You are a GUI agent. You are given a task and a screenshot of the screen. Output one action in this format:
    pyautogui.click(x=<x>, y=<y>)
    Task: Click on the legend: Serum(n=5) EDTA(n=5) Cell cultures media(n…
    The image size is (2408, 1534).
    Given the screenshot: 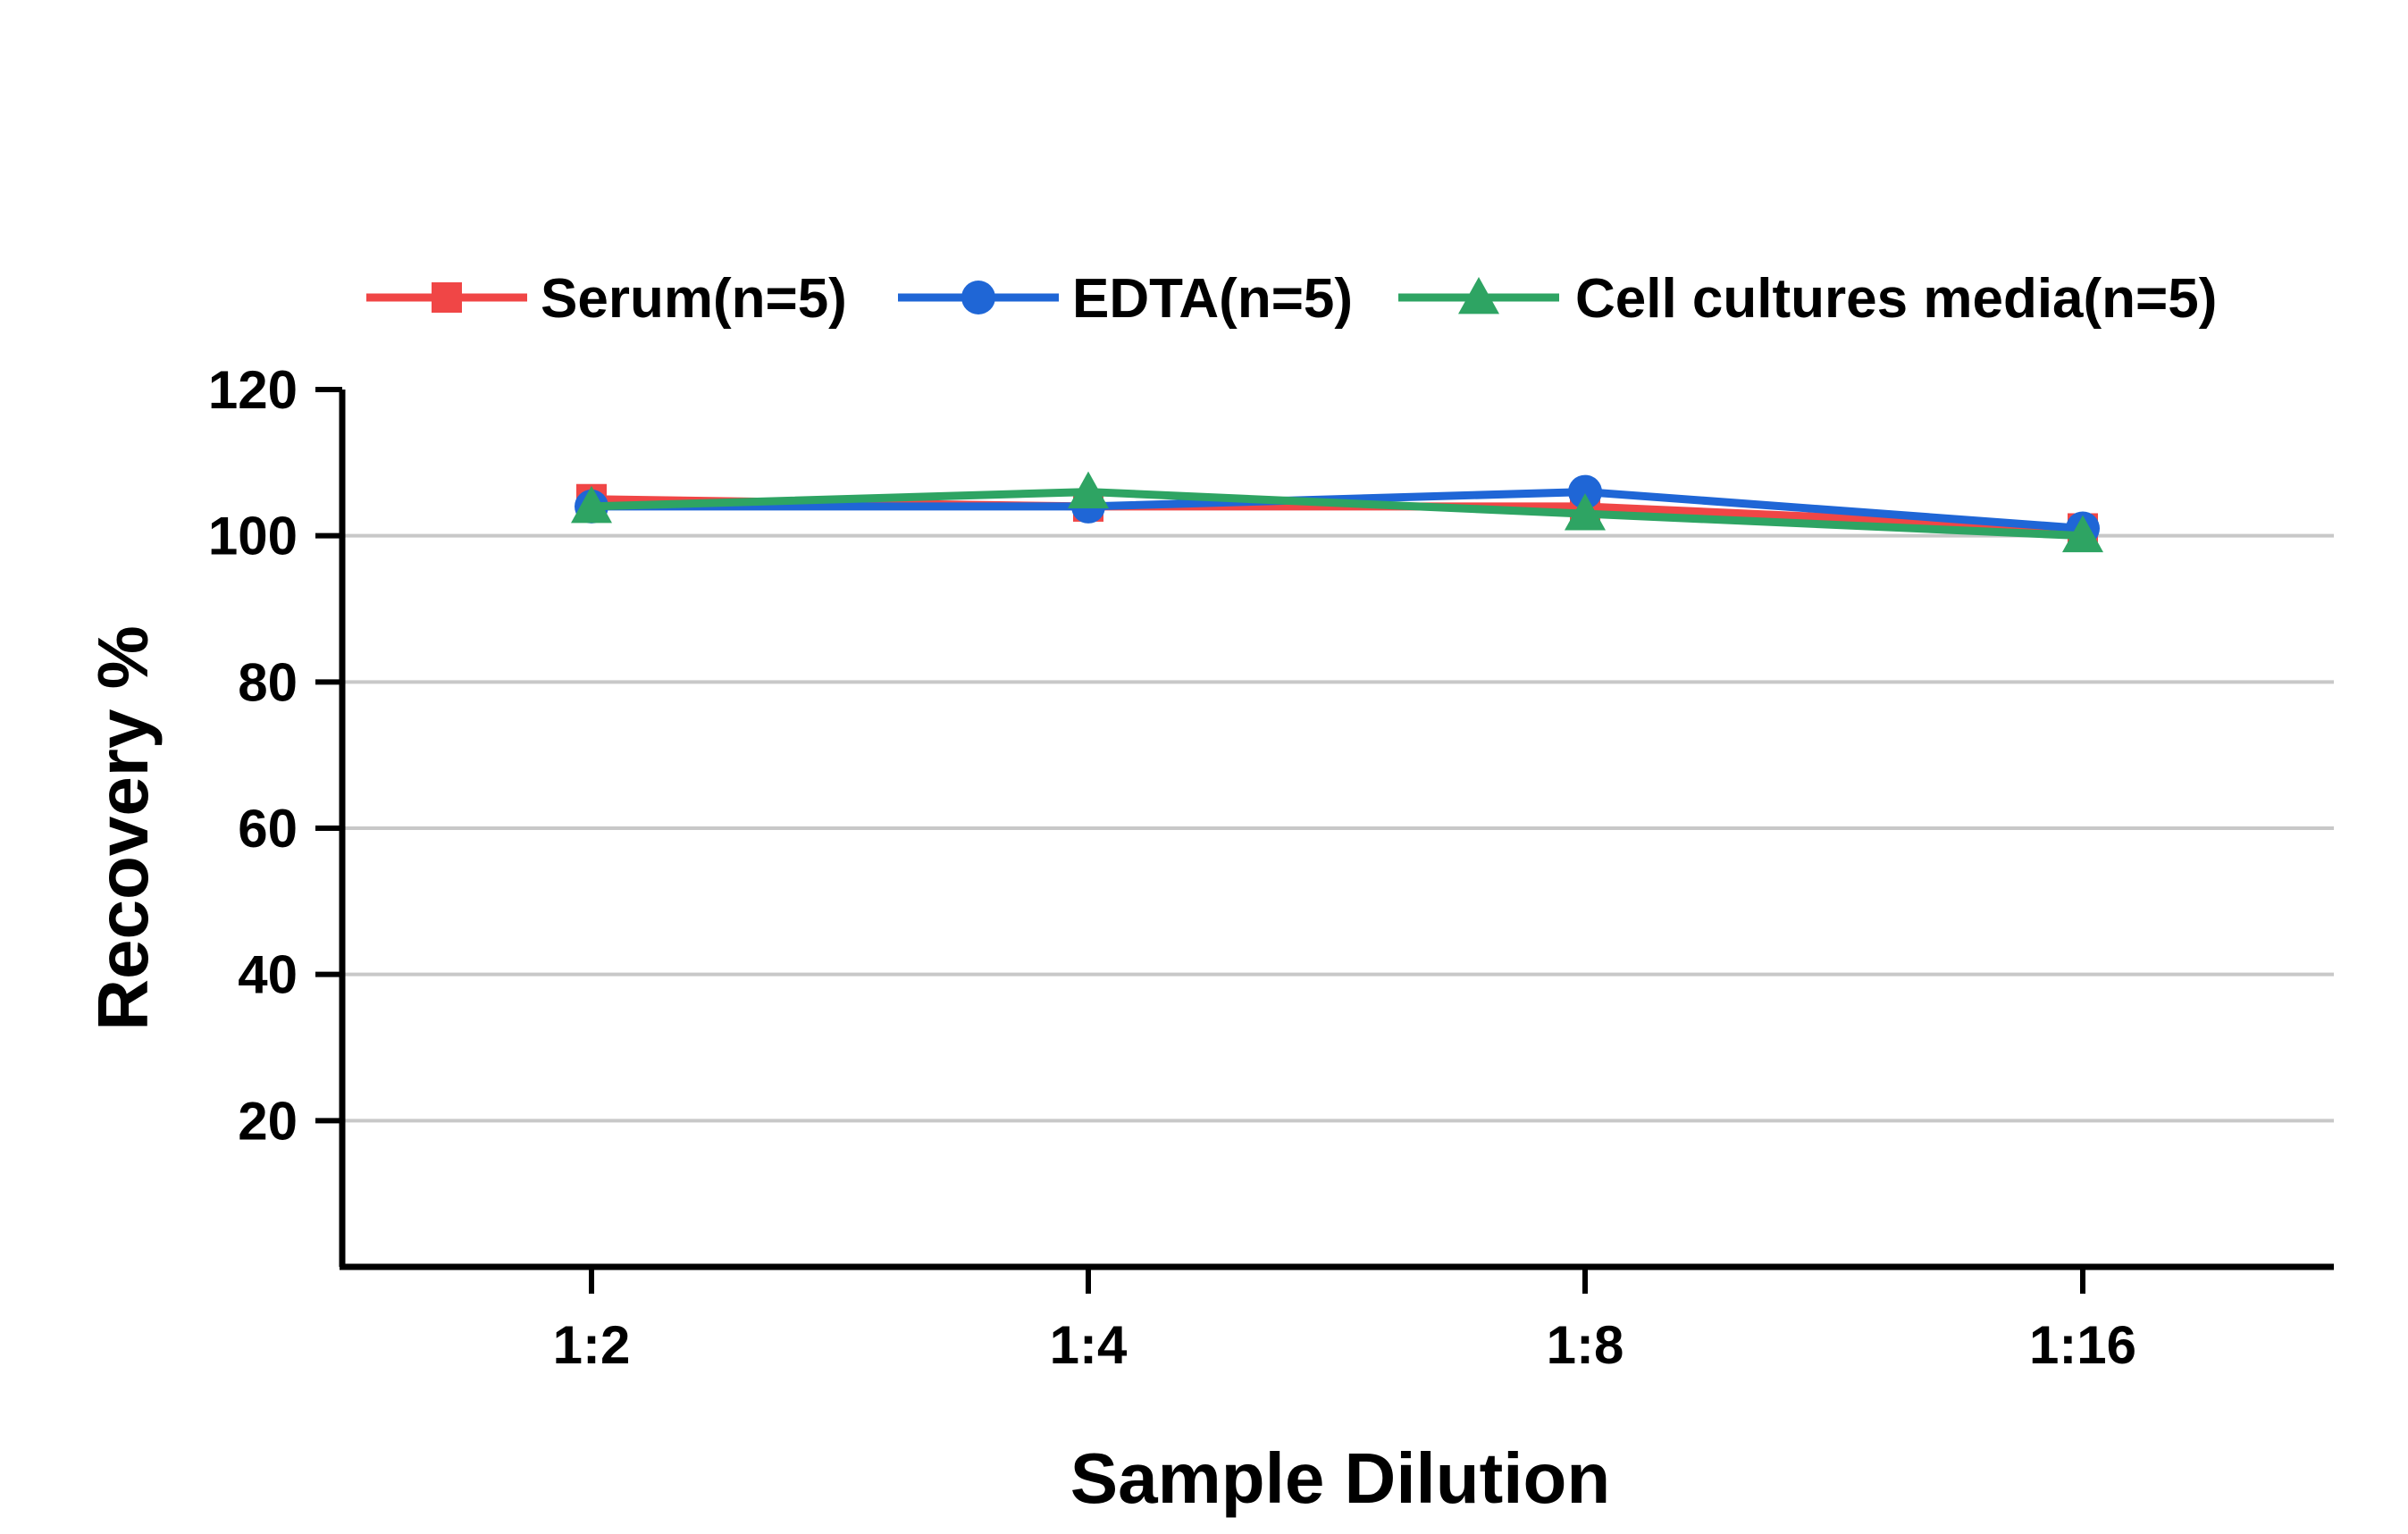 What is the action you would take?
    pyautogui.click(x=1291, y=299)
    